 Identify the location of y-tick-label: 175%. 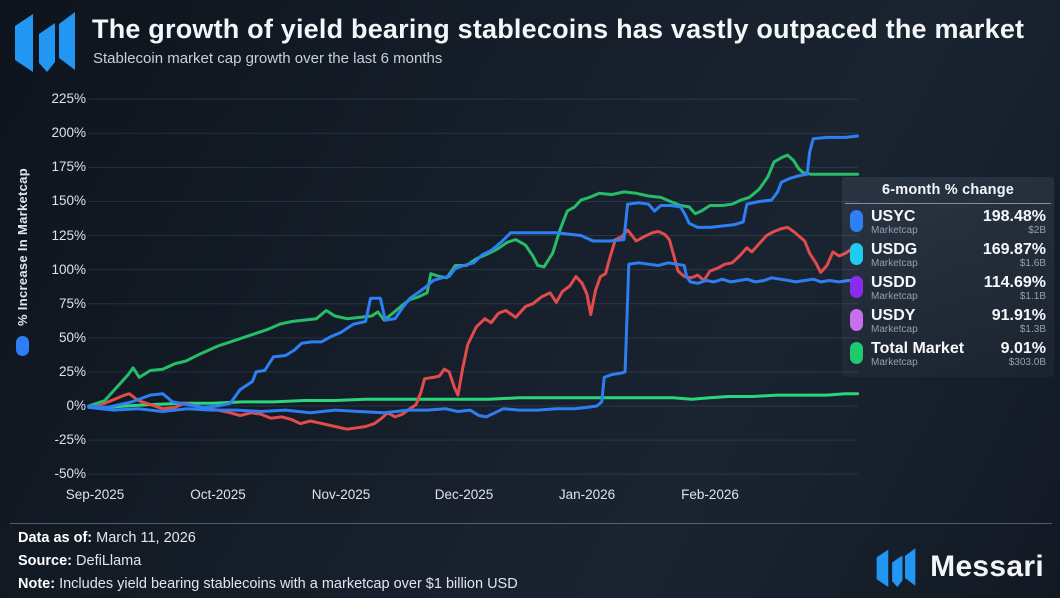
(68, 167).